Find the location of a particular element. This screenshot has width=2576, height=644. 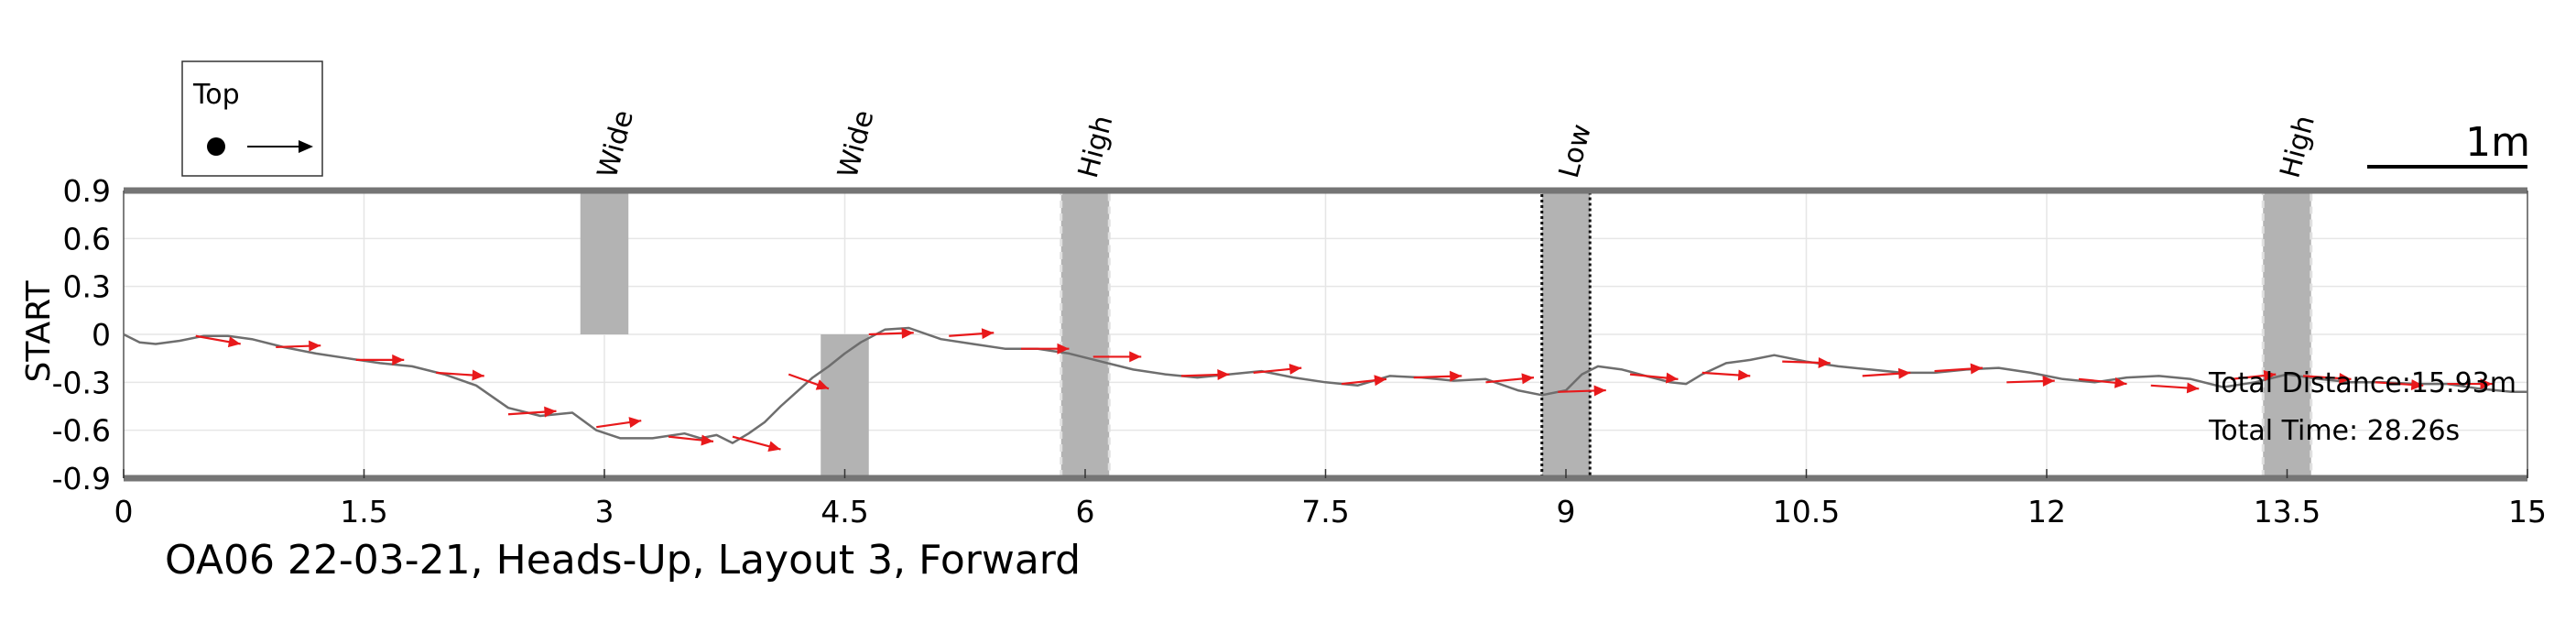

obstacle-low is located at coordinates (1566, 335).